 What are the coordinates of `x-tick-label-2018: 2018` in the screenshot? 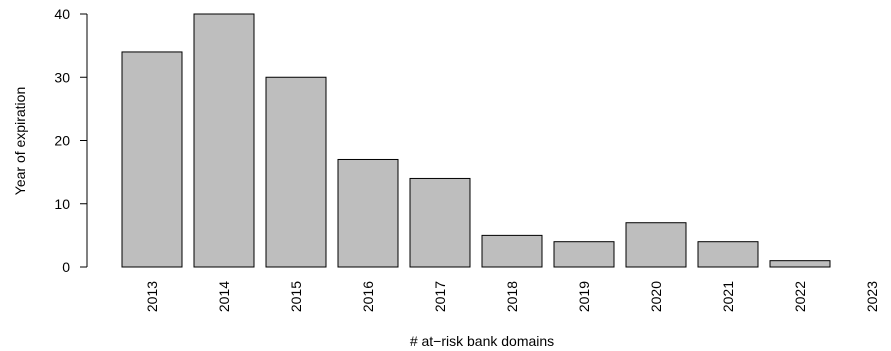 It's located at (512, 296).